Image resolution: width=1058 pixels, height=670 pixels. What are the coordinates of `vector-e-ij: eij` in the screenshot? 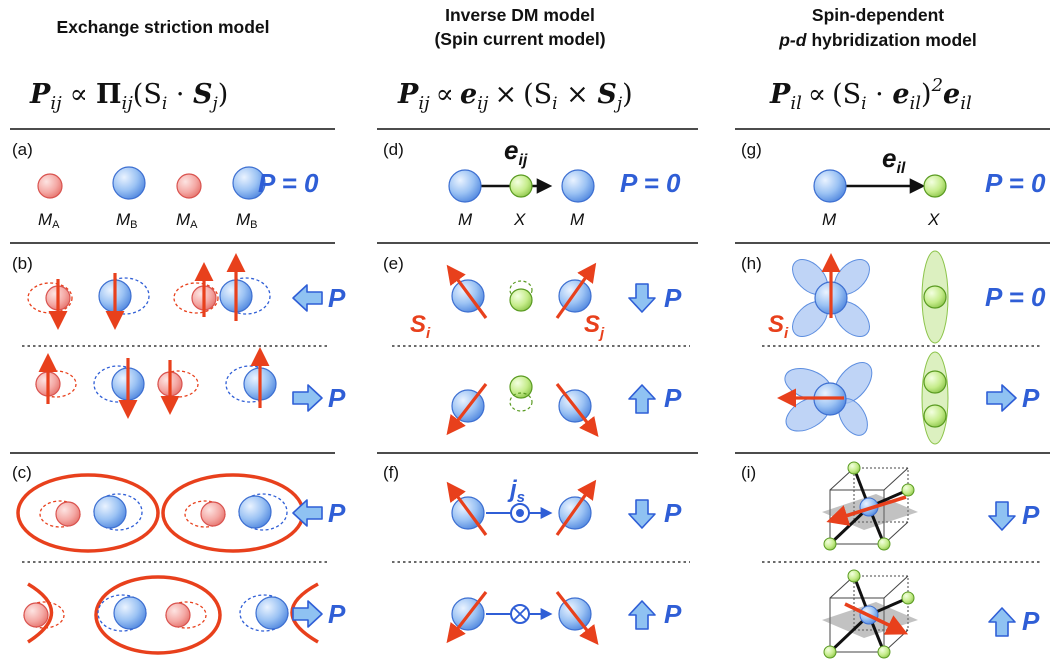 It's located at (516, 152).